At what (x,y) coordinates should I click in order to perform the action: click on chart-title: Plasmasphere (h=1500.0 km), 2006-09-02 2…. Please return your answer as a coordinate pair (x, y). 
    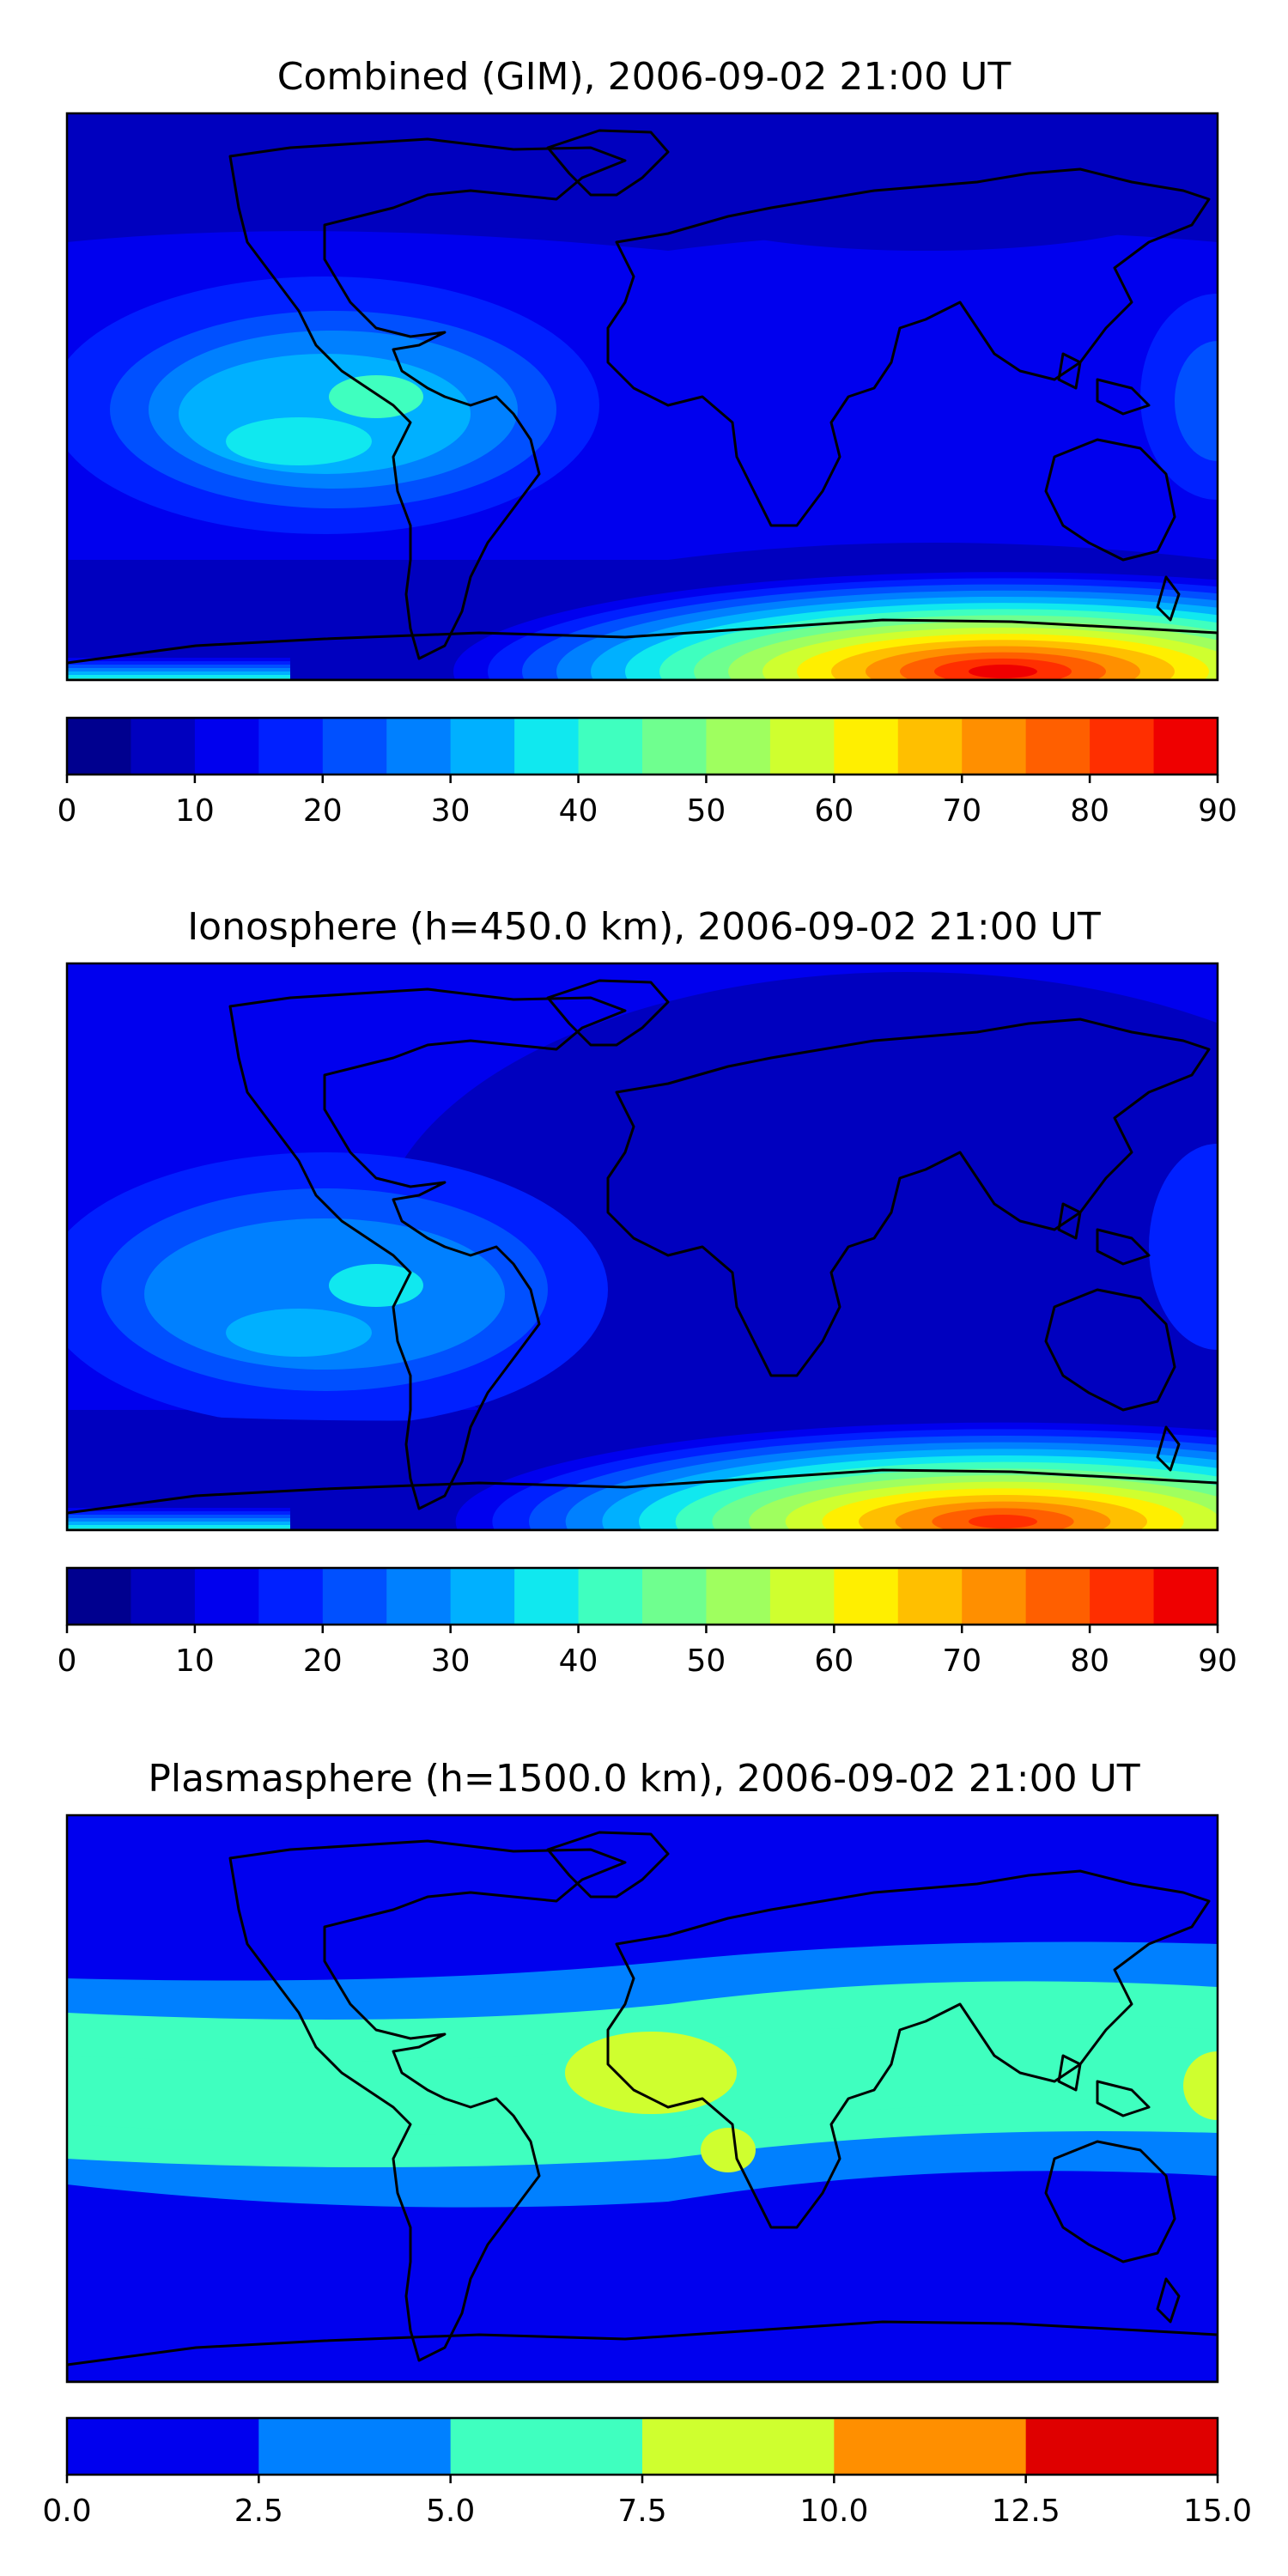
    Looking at the image, I should click on (643, 1779).